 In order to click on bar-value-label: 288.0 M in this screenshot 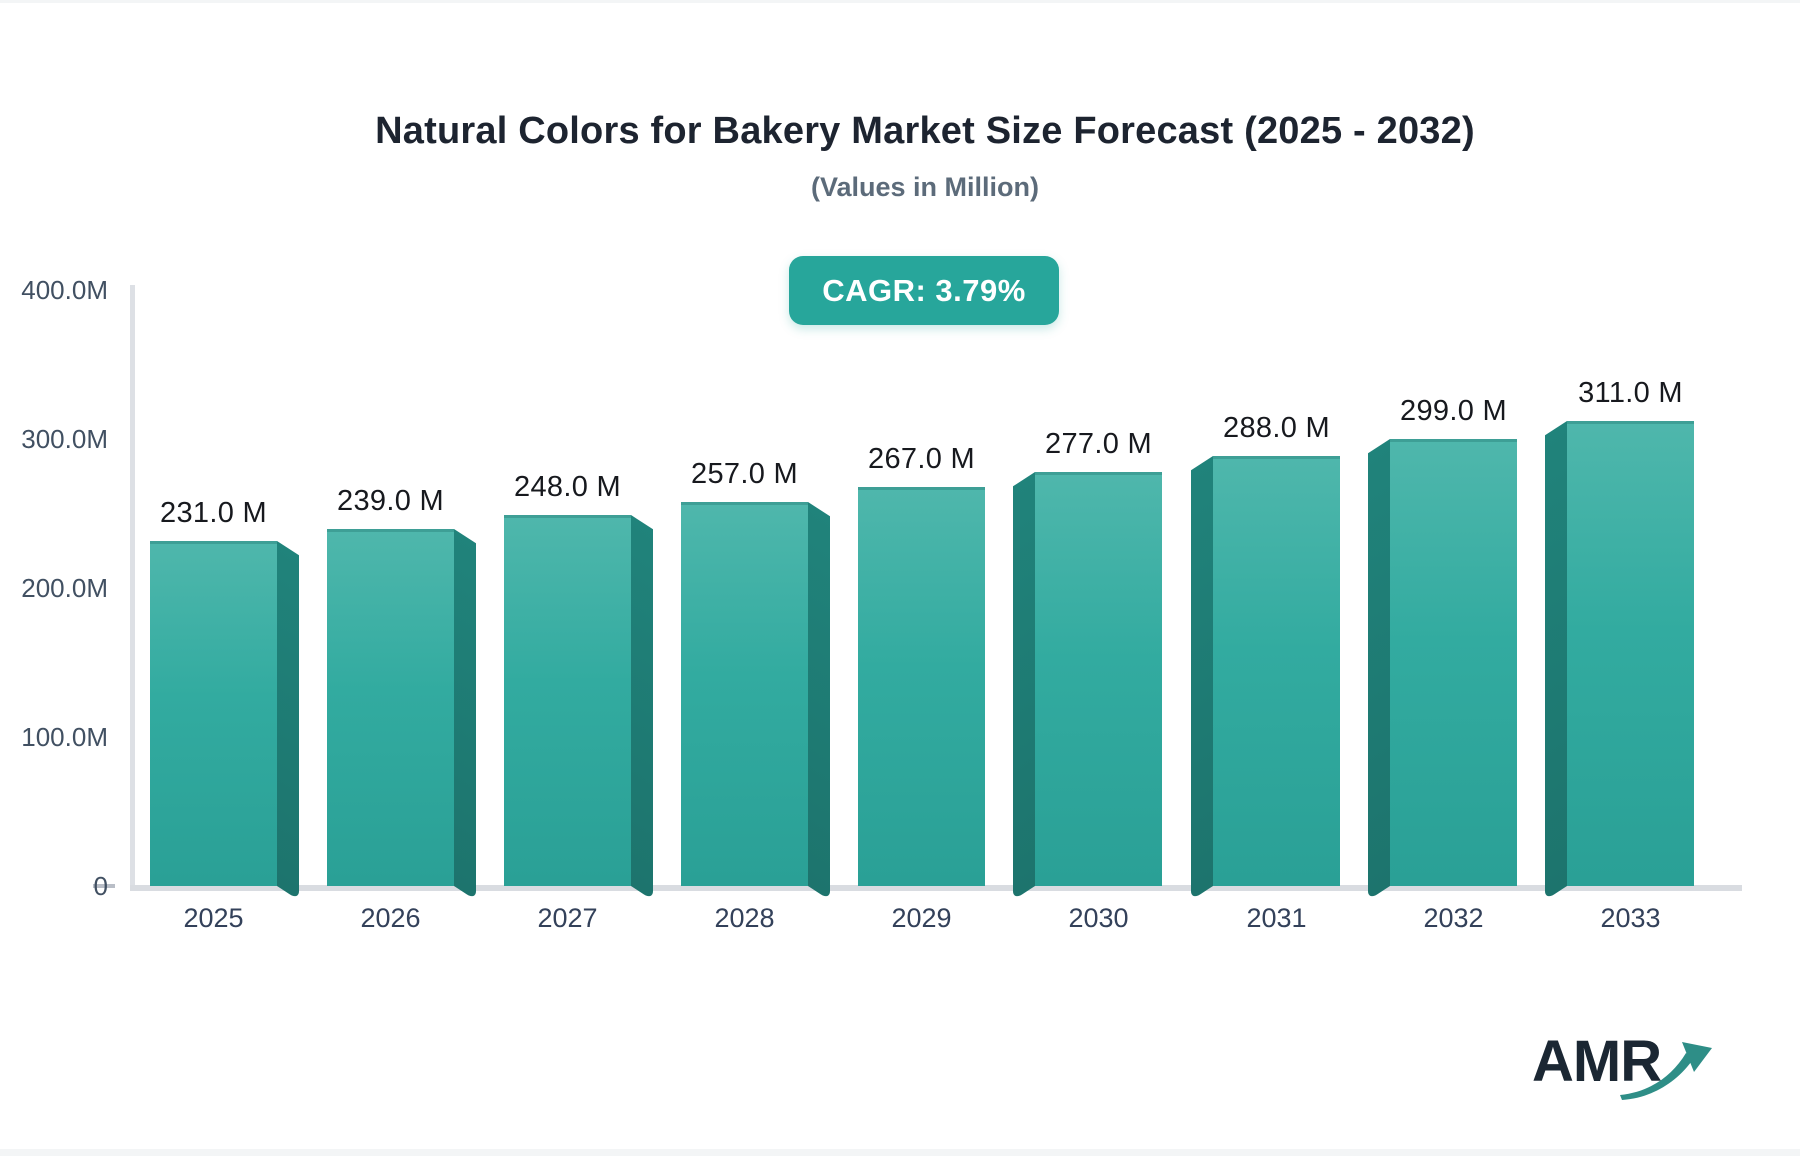, I will do `click(1276, 428)`.